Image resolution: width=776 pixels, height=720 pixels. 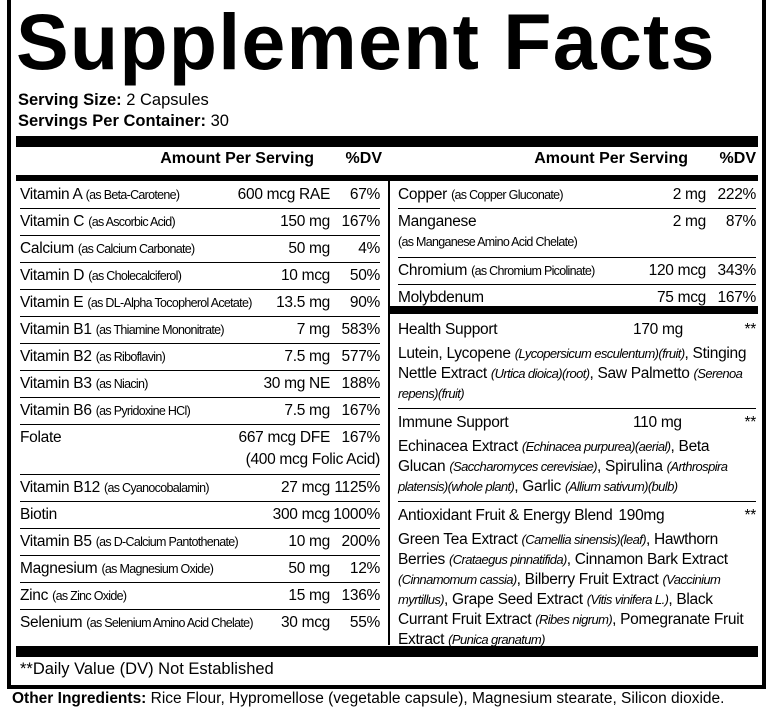 What do you see at coordinates (154, 250) in the screenshot?
I see `nutrient-name: Calcium (as Calcium Carbonate)` at bounding box center [154, 250].